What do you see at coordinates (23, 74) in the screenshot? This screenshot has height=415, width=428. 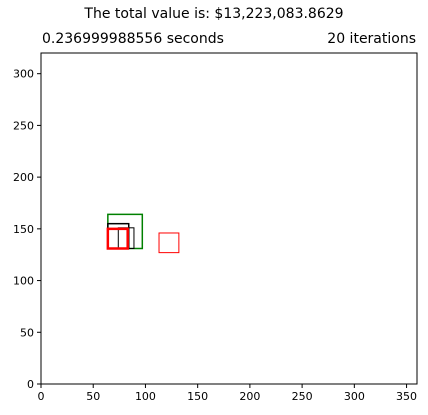 I see `y-tick-label: 300` at bounding box center [23, 74].